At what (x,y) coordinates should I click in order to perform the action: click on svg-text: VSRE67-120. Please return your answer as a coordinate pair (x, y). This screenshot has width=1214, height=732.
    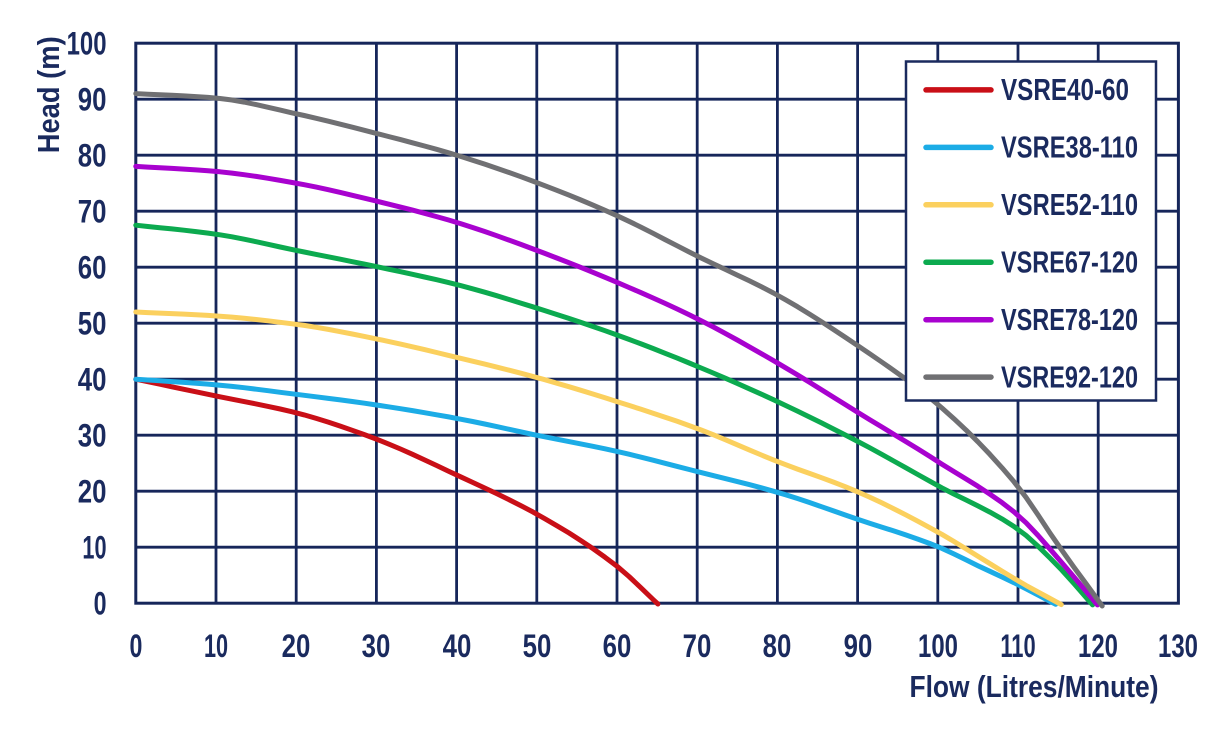
    Looking at the image, I should click on (1069, 262).